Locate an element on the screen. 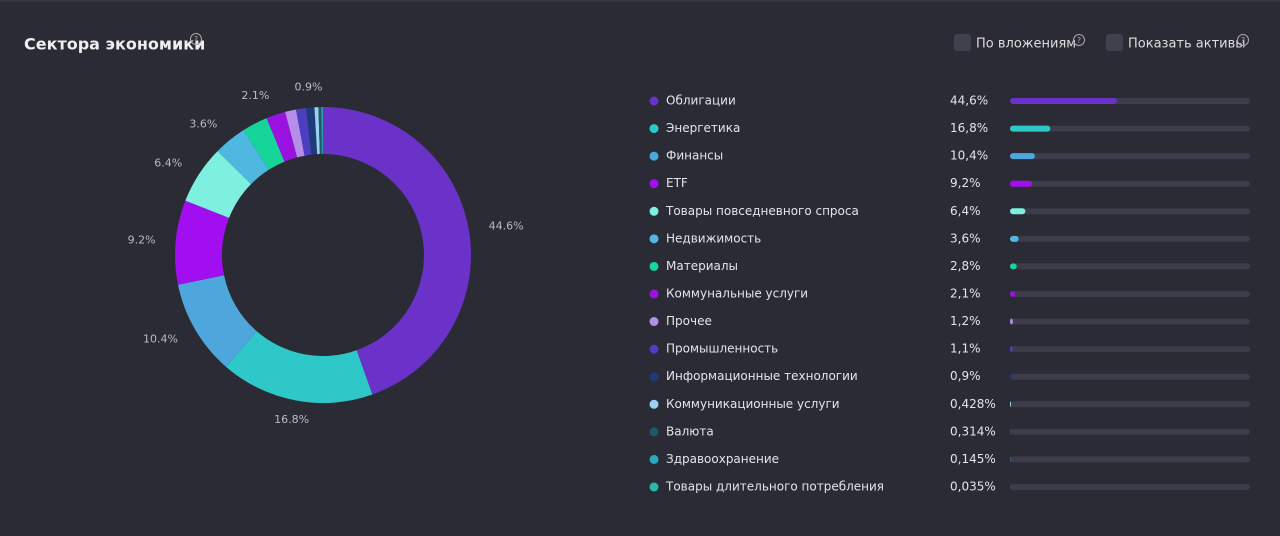  legend-label: Недвижимость is located at coordinates (713, 238).